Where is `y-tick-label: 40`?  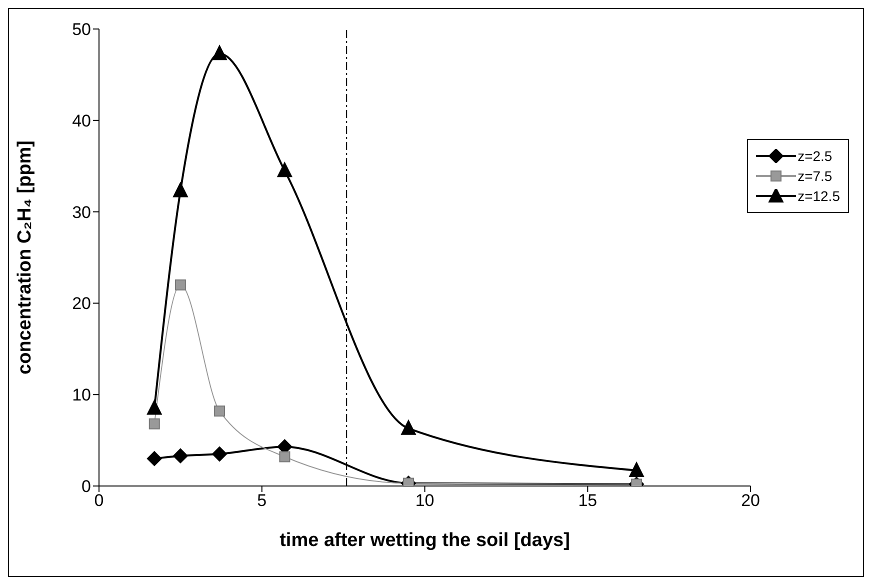
y-tick-label: 40 is located at coordinates (81, 120).